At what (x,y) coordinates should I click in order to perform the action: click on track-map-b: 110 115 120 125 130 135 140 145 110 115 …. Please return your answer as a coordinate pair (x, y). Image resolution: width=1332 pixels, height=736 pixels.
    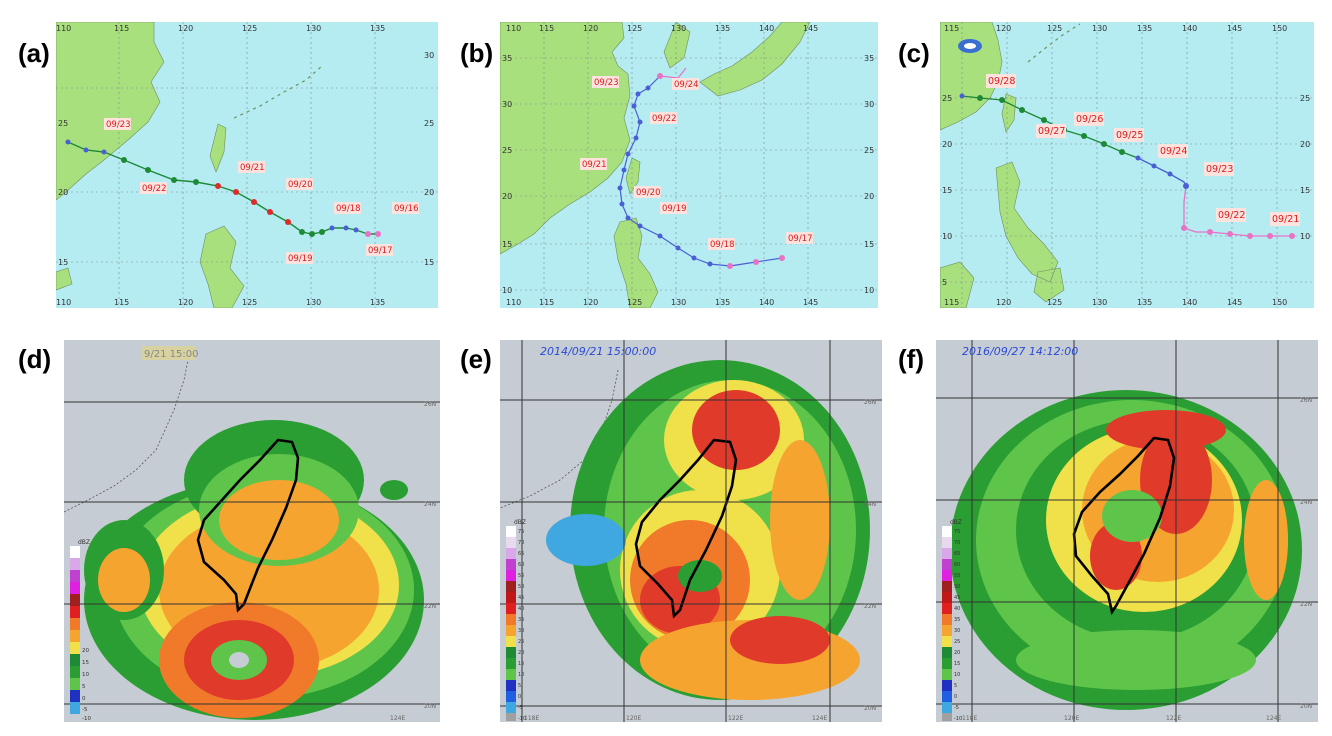
    Looking at the image, I should click on (689, 165).